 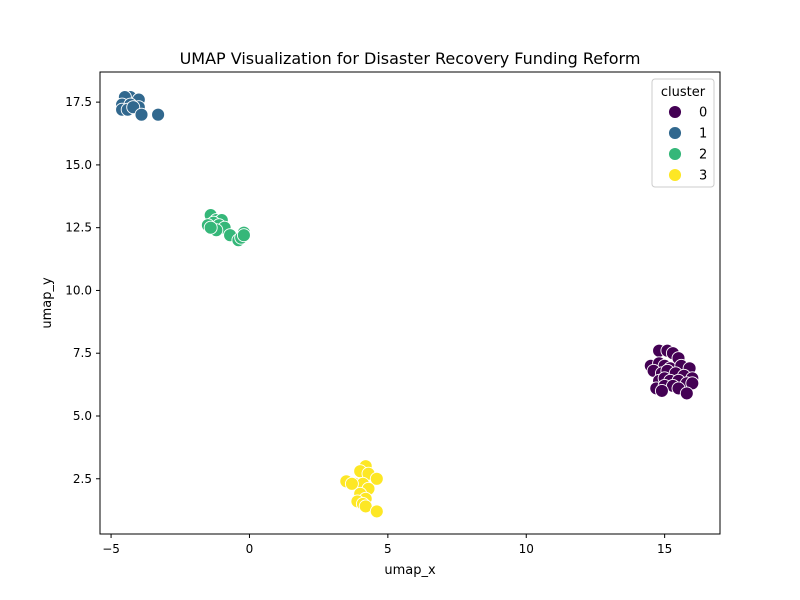 What do you see at coordinates (78, 102) in the screenshot?
I see `y-tick-label: 17.5` at bounding box center [78, 102].